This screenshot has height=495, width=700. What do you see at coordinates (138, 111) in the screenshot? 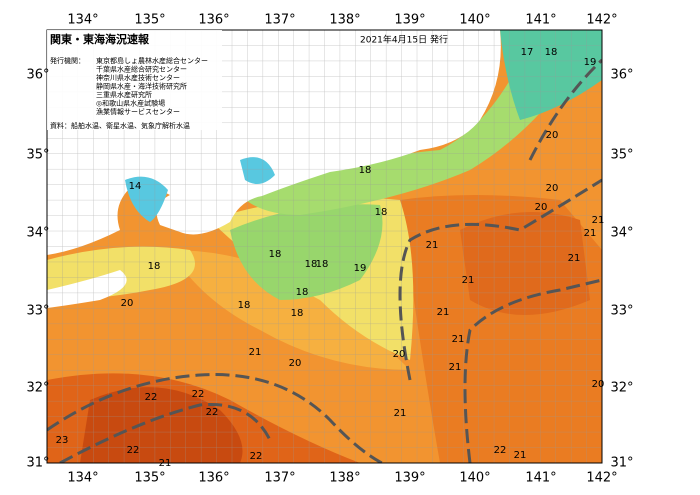
I see `publisher: 漁業情報サービスセンター` at bounding box center [138, 111].